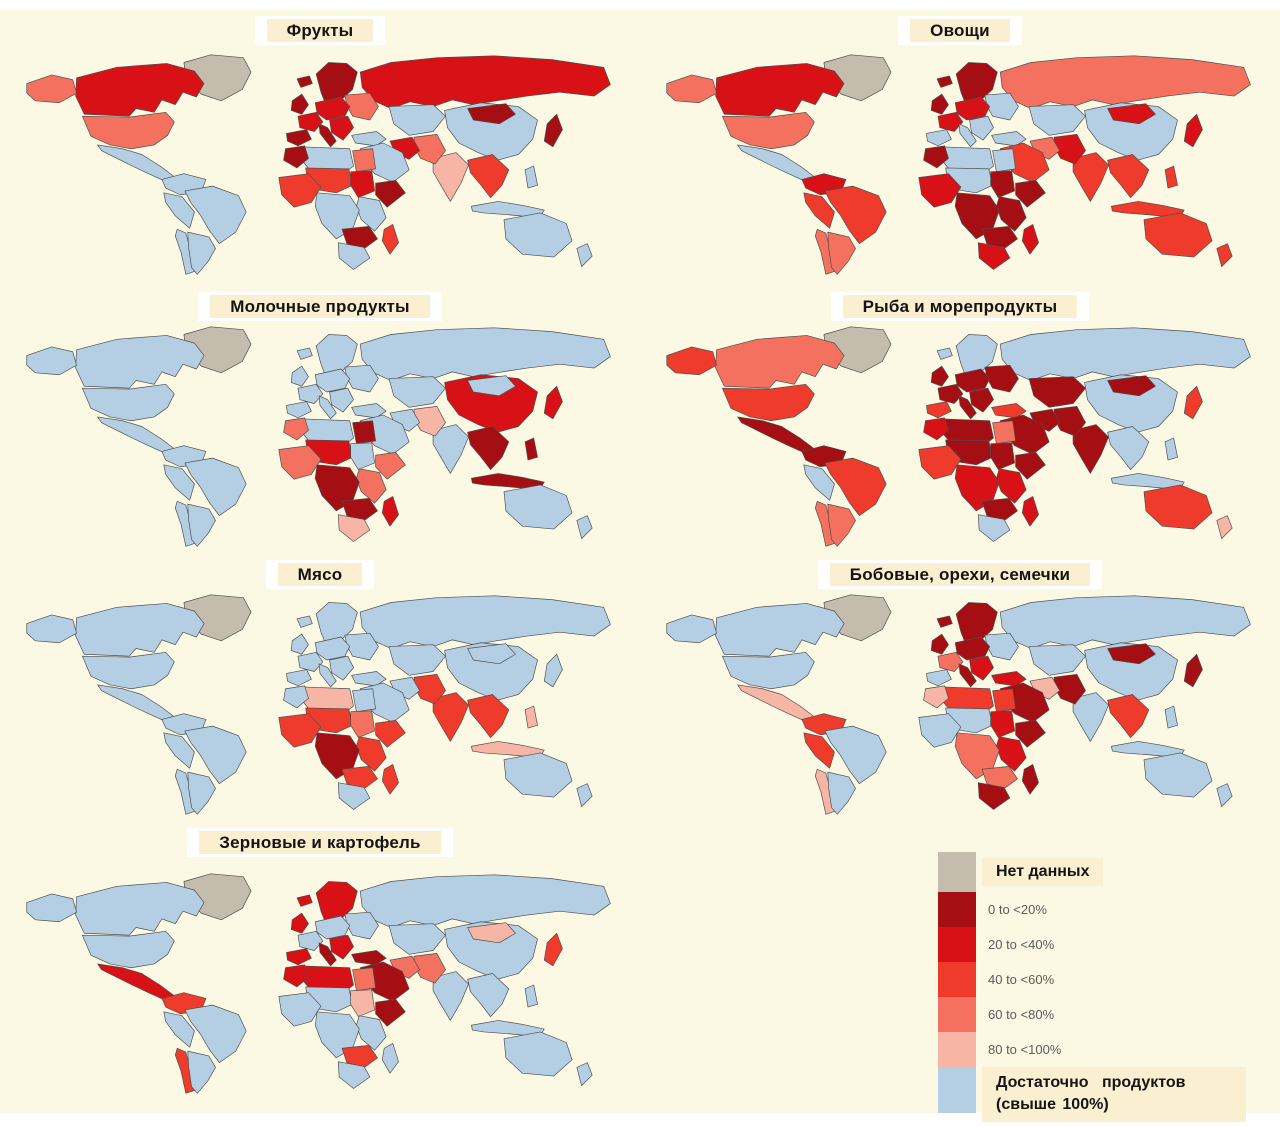 This screenshot has height=1127, width=1280. I want to click on map-panel-fruits: Фрукты, so click(320, 148).